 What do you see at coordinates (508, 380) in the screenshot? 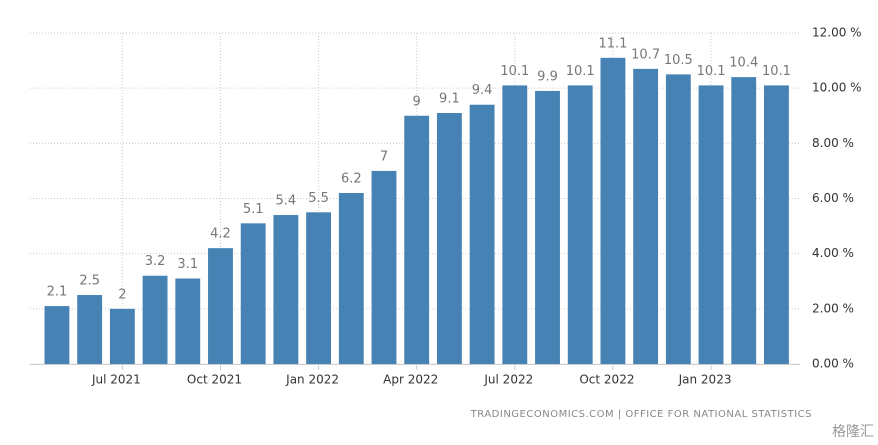
I see `x-tick-label: Jul 2022` at bounding box center [508, 380].